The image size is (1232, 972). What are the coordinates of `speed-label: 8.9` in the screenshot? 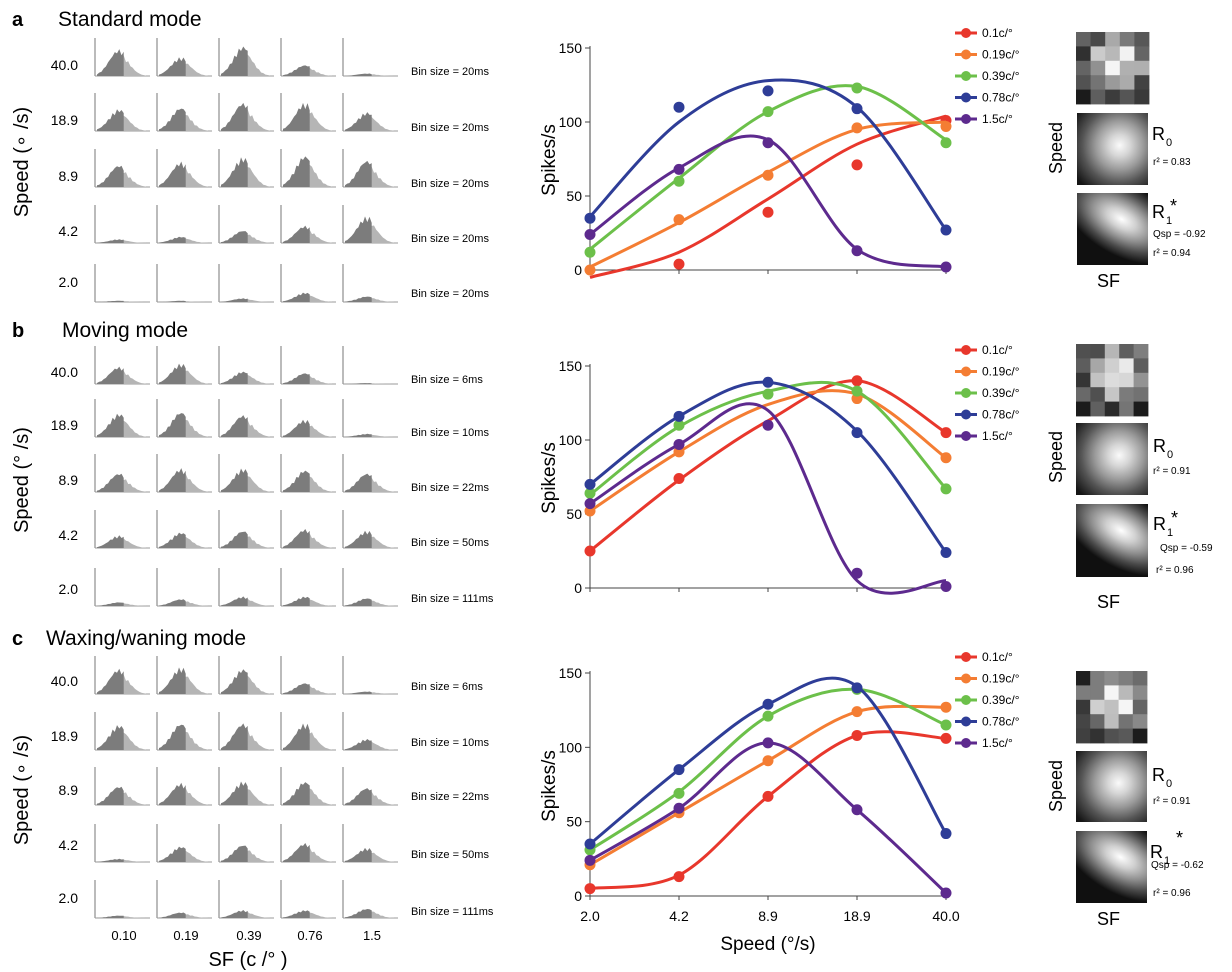 It's located at (69, 176).